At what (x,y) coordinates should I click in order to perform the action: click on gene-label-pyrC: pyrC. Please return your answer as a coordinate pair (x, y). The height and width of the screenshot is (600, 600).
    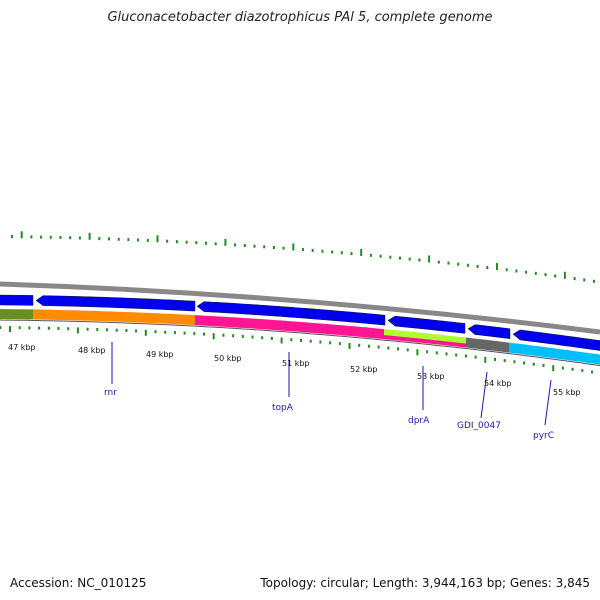
    Looking at the image, I should click on (543, 436).